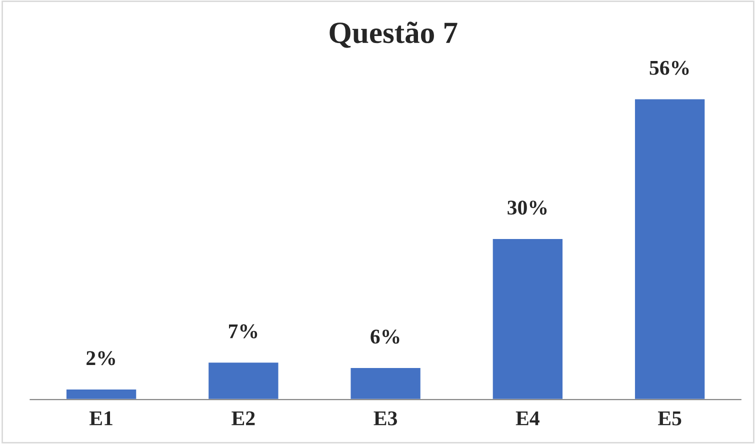 The height and width of the screenshot is (444, 756). I want to click on x-tick-label: E4, so click(528, 418).